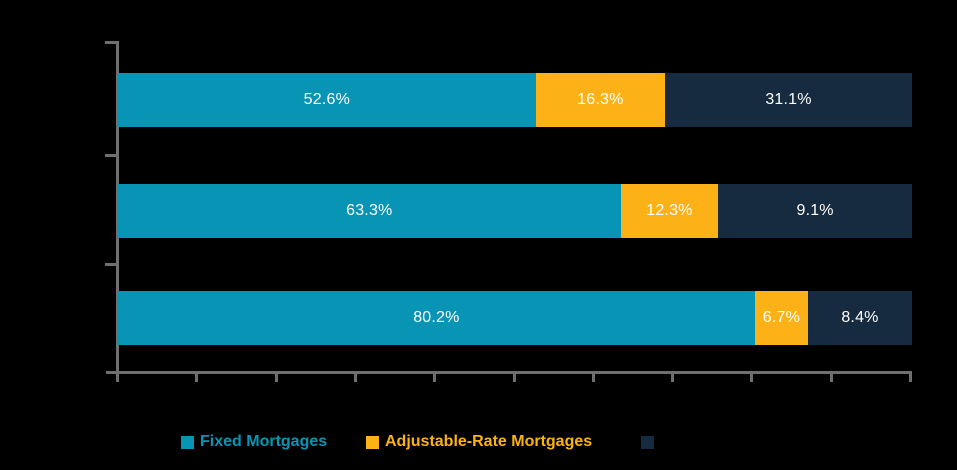  I want to click on bar-row: 80.2% 6.7% 8.4%, so click(515, 318).